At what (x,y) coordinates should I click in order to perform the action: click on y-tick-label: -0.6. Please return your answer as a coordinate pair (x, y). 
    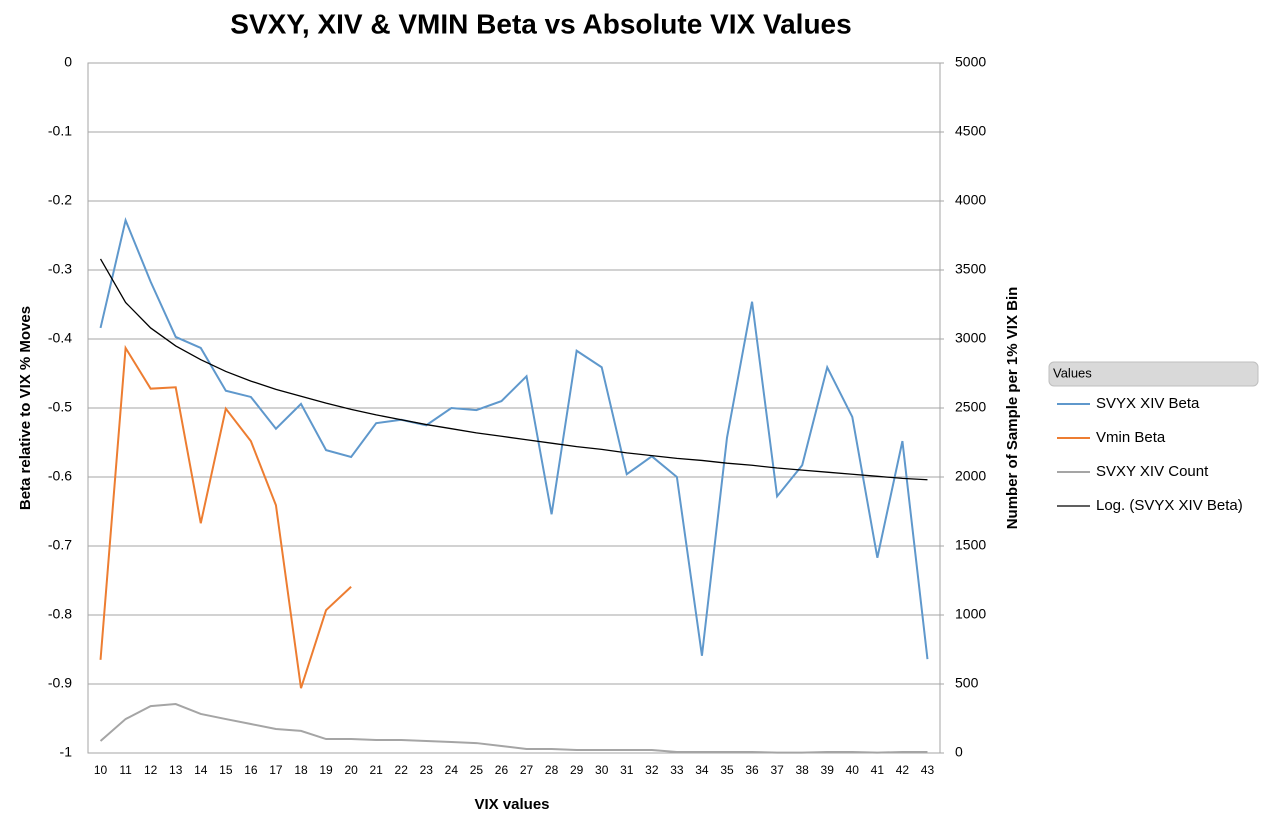
    Looking at the image, I should click on (60, 476).